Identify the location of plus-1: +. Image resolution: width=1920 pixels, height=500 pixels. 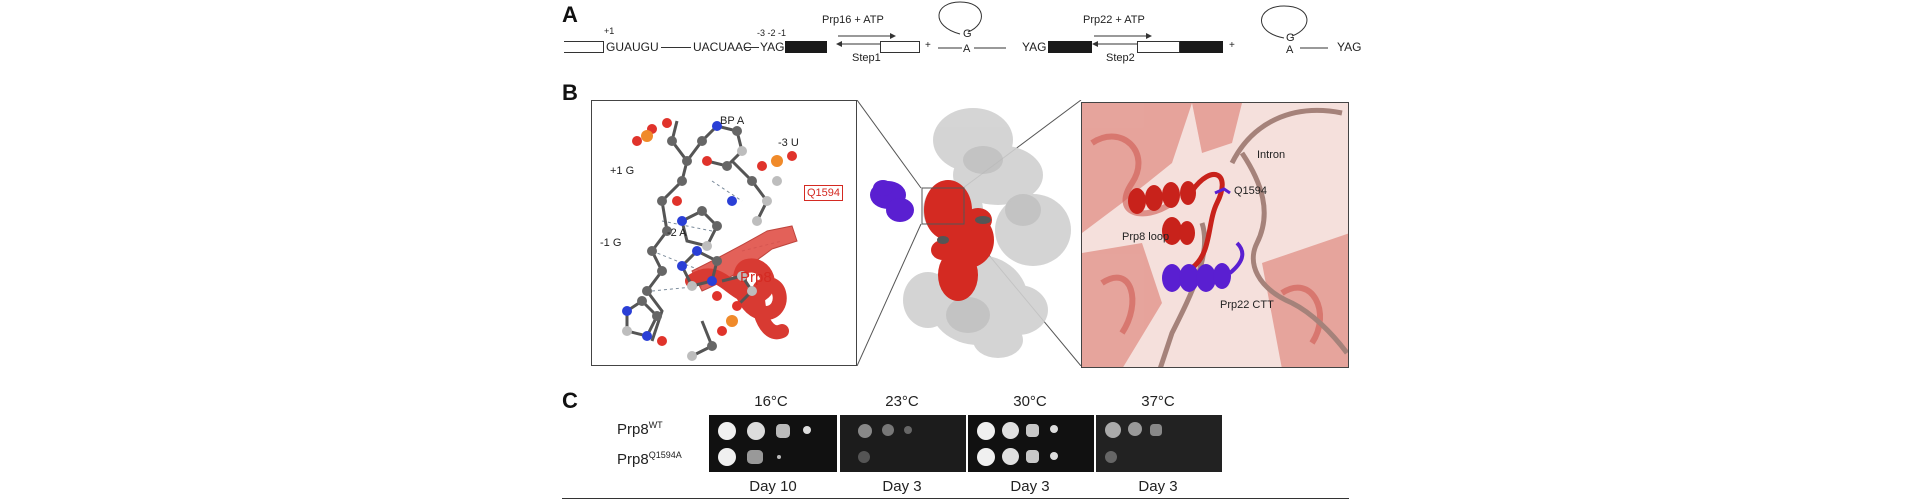
(928, 45).